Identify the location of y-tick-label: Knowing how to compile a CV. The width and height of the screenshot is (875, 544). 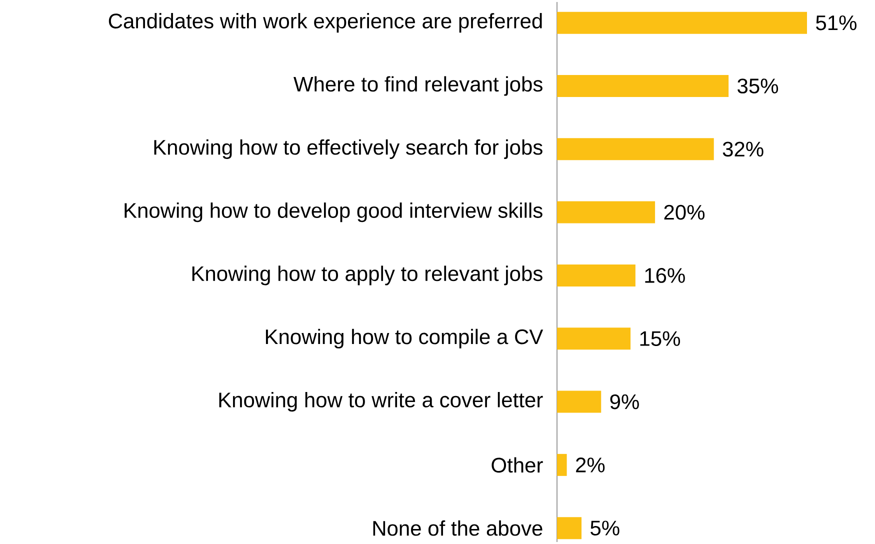
(405, 338).